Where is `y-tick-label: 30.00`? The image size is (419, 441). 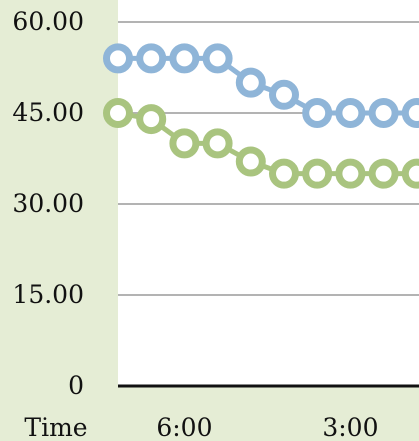
y-tick-label: 30.00 is located at coordinates (48, 203).